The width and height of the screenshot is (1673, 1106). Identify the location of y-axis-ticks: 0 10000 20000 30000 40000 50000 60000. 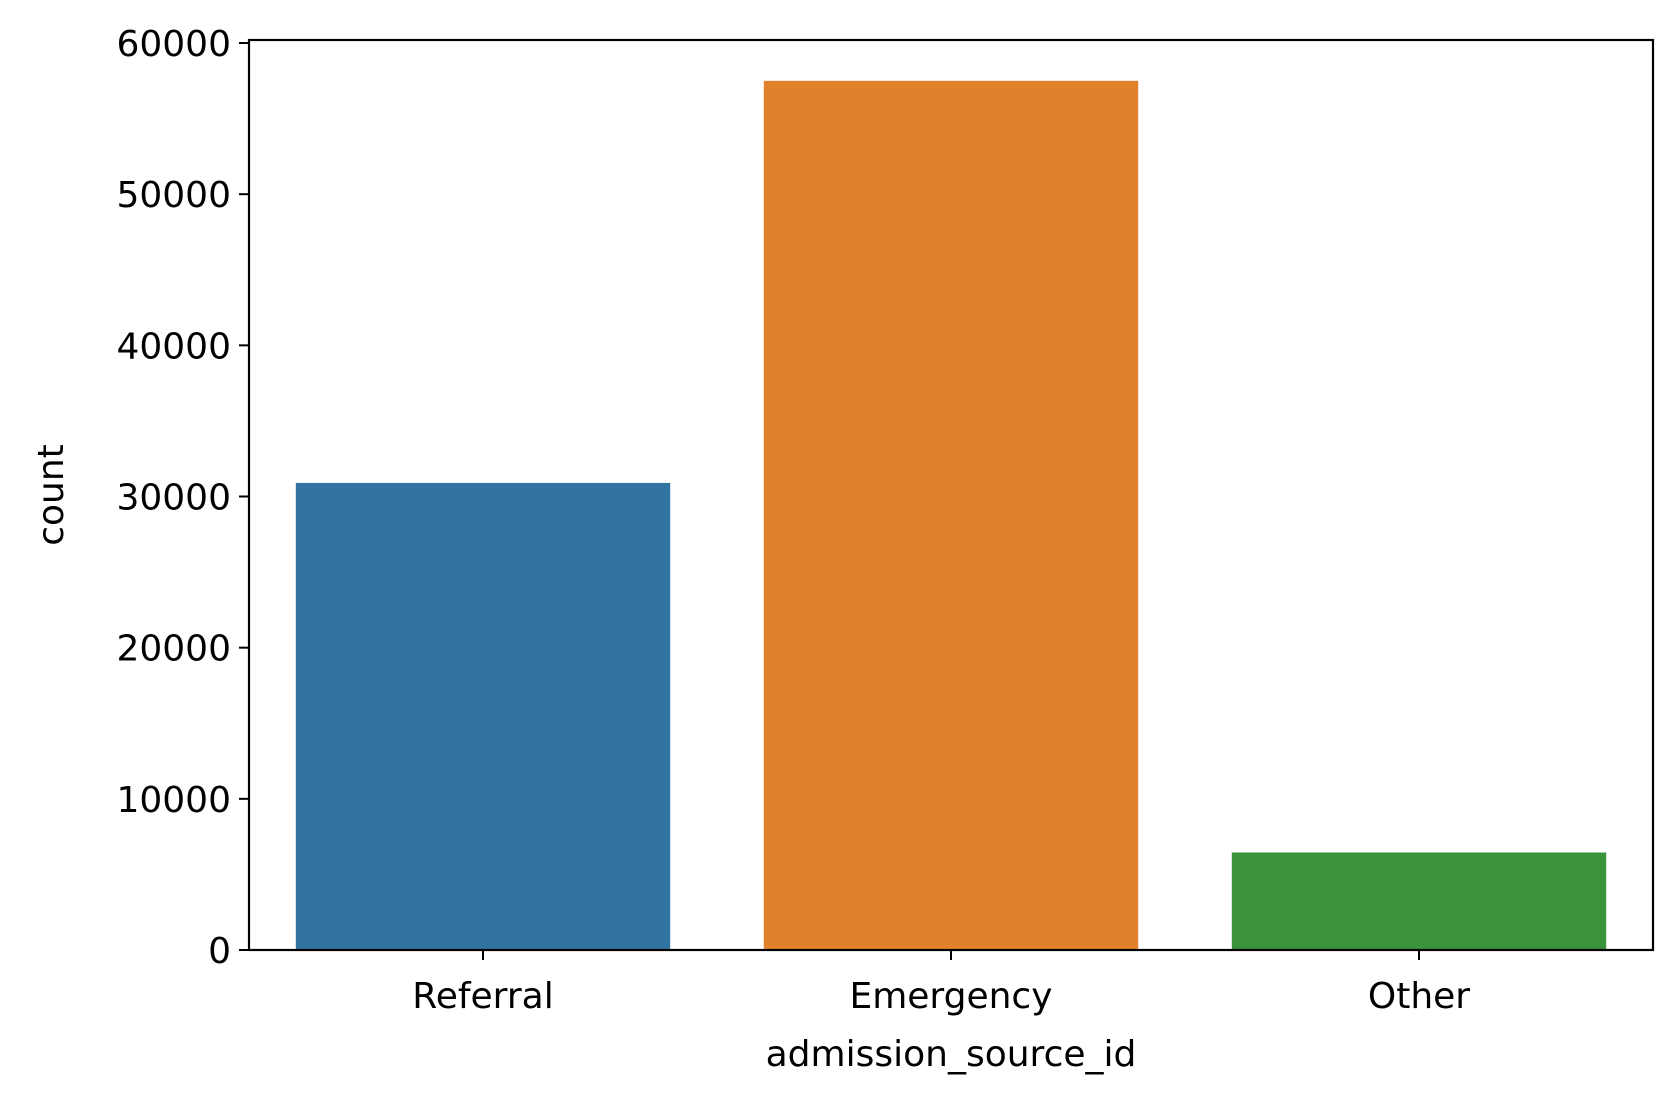
(182, 498).